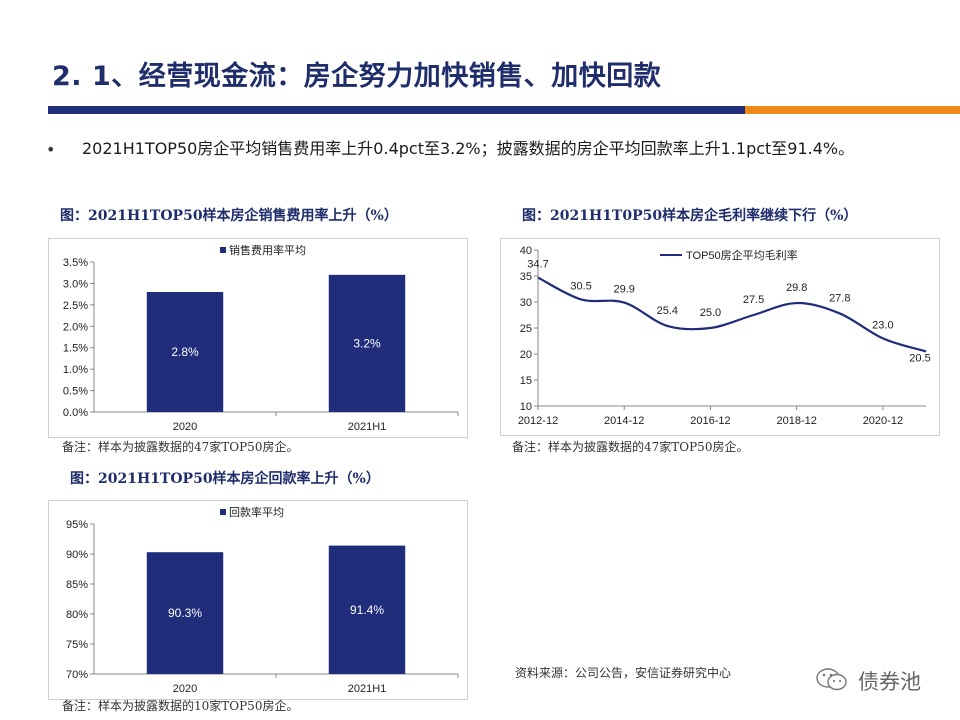  I want to click on y-tick-label: 1.5%, so click(75, 349).